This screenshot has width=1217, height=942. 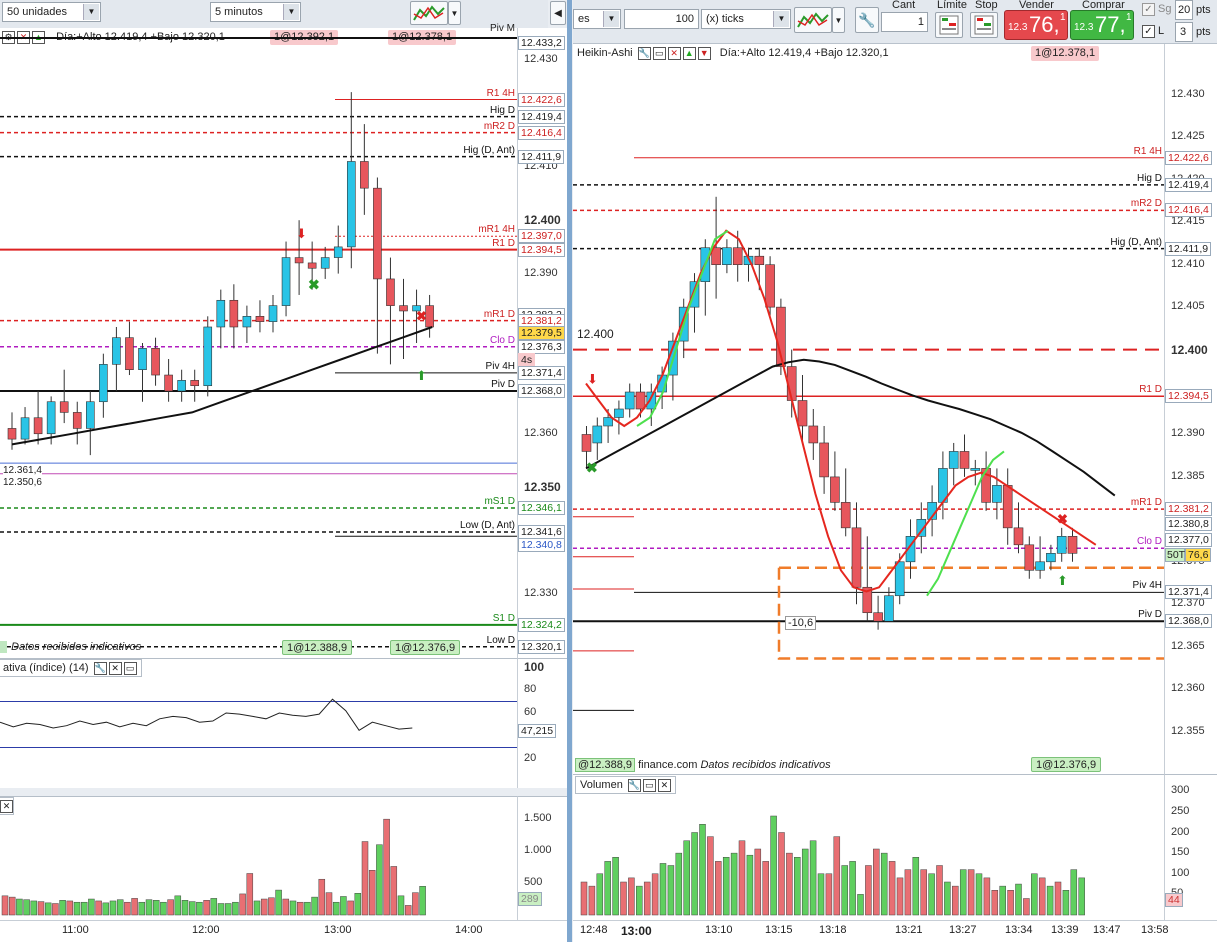 What do you see at coordinates (661, 19) in the screenshot?
I see `ticks-input: 100` at bounding box center [661, 19].